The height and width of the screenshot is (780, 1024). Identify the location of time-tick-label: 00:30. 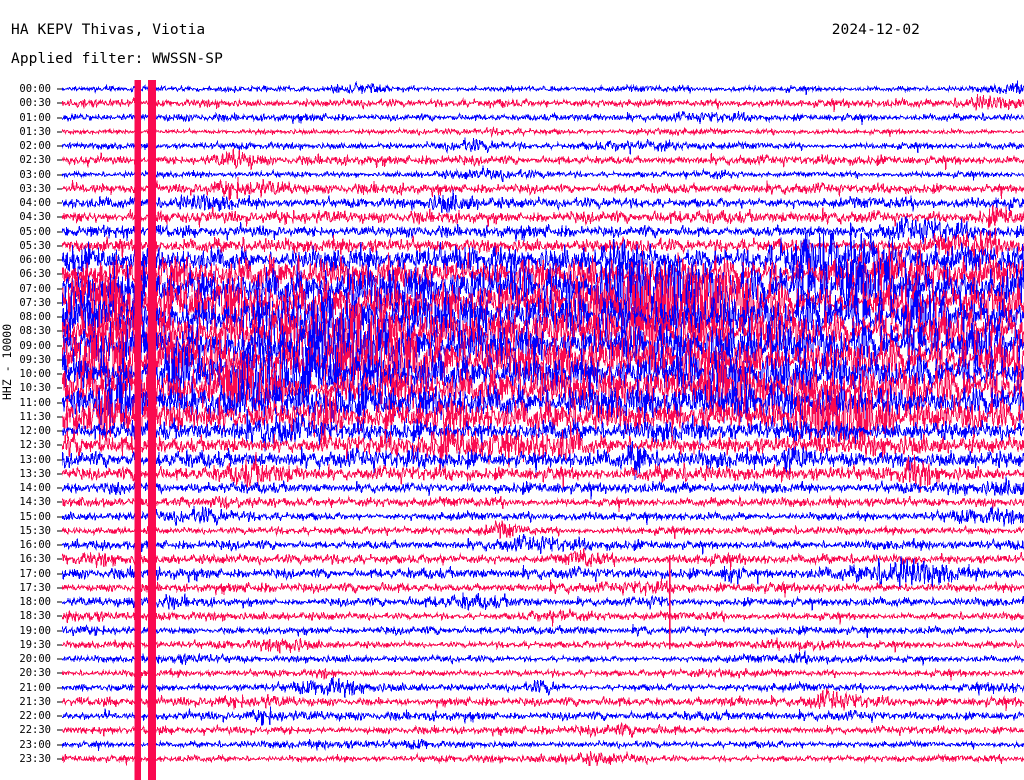
(35, 103).